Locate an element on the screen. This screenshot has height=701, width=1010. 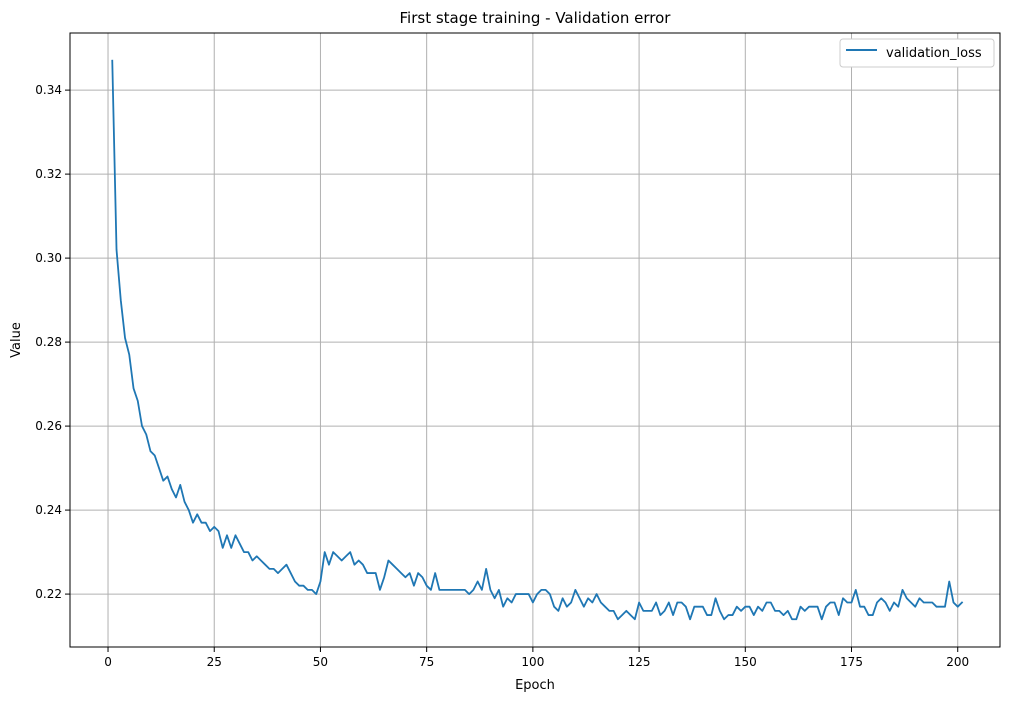
x-axis-label: Epoch is located at coordinates (535, 685).